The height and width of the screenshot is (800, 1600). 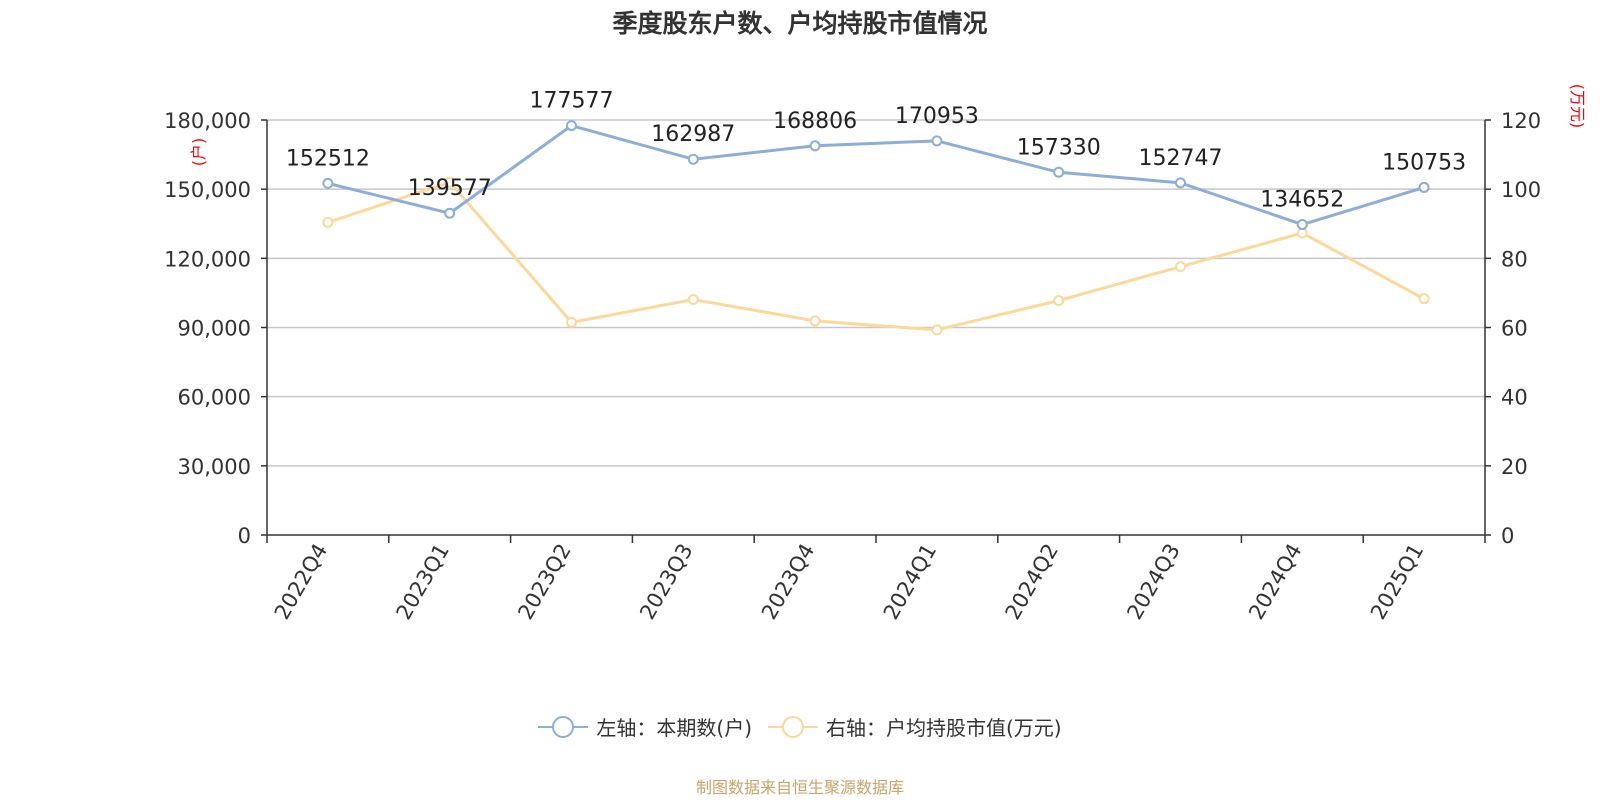 I want to click on data-label: 152512, so click(x=328, y=158).